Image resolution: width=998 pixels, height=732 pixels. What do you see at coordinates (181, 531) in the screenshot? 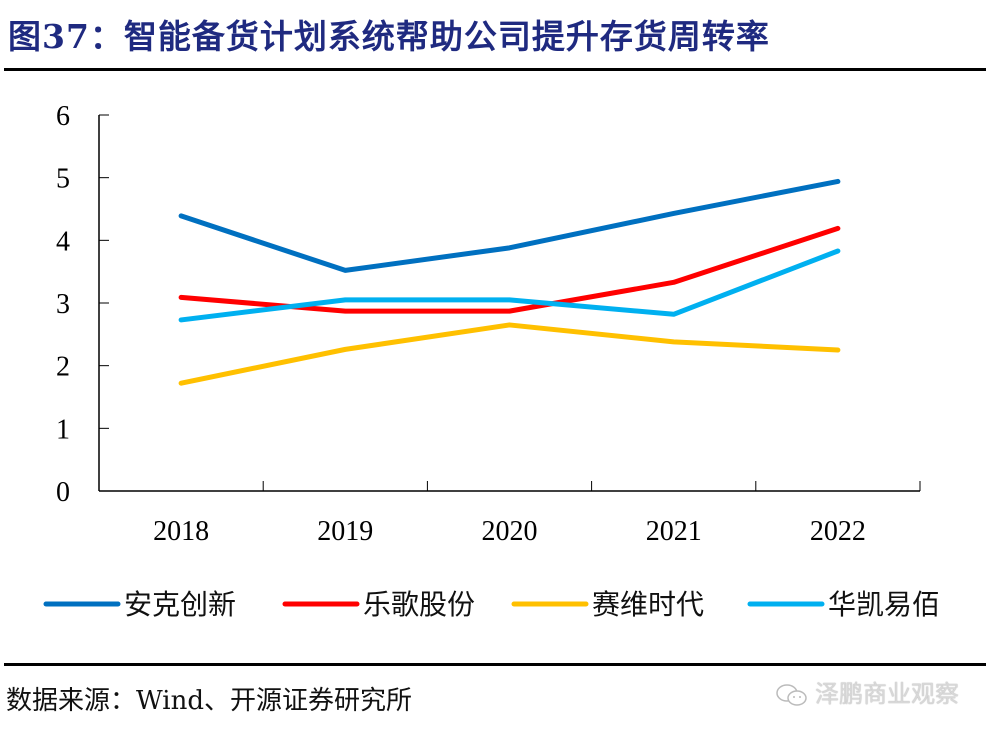
I see `x-tick-label: 2018` at bounding box center [181, 531].